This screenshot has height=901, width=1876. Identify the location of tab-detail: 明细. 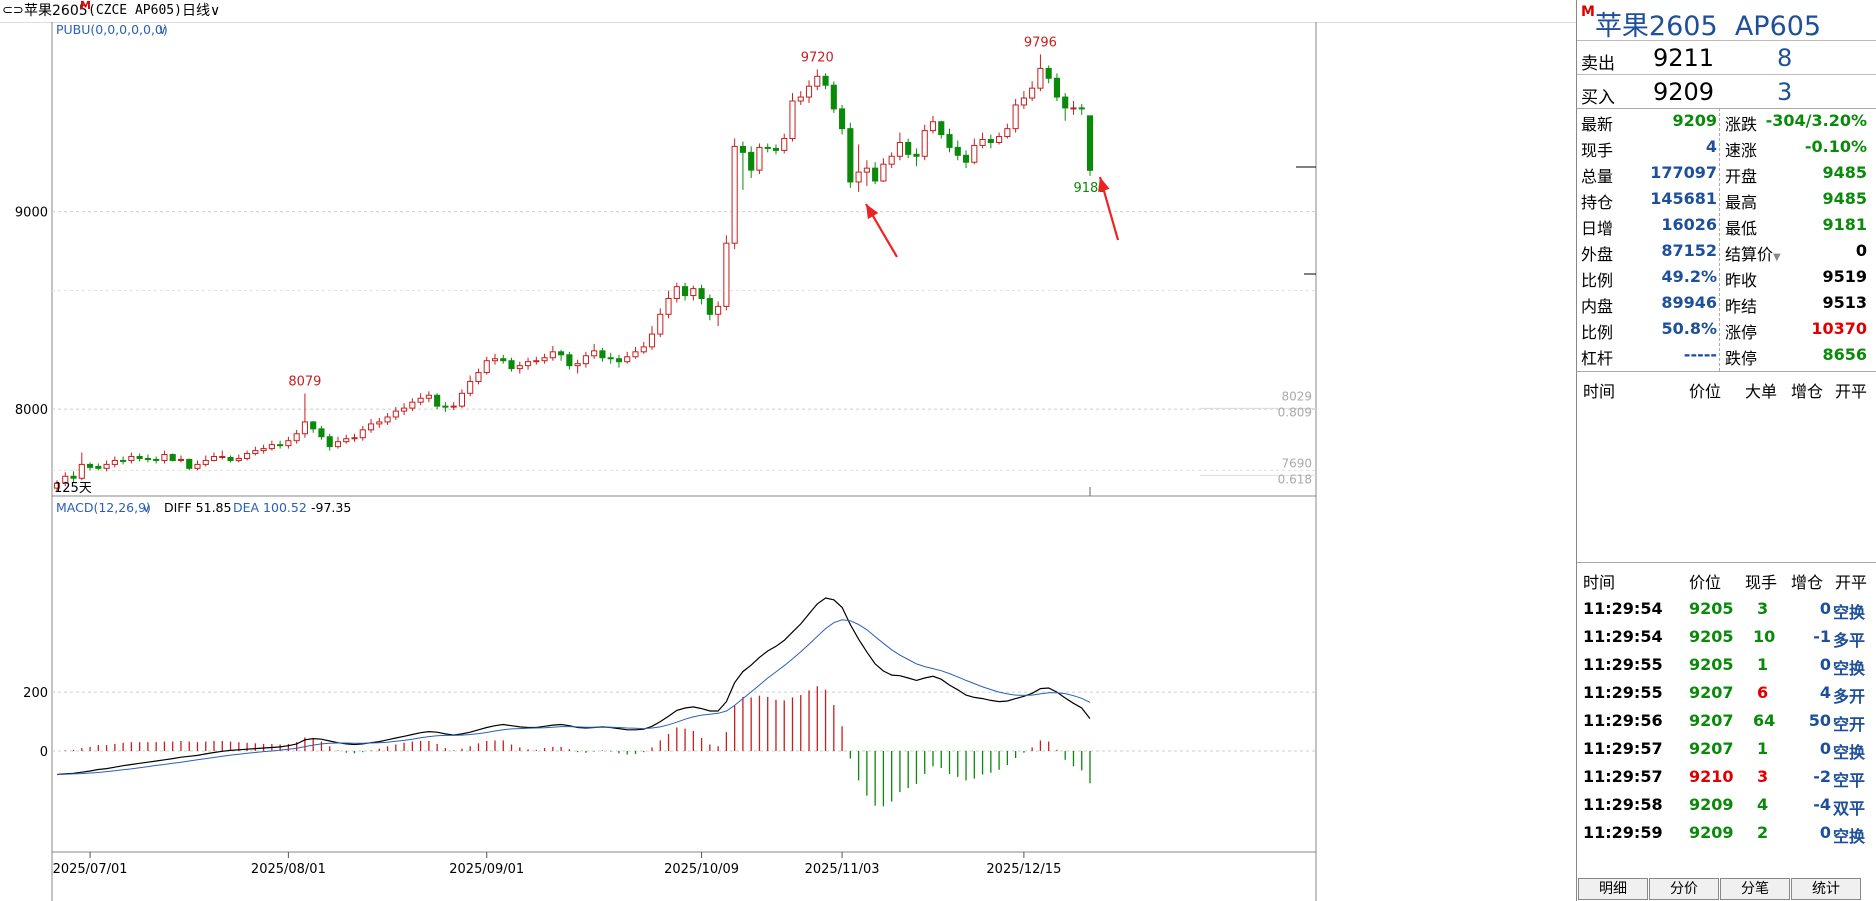
(1613, 889).